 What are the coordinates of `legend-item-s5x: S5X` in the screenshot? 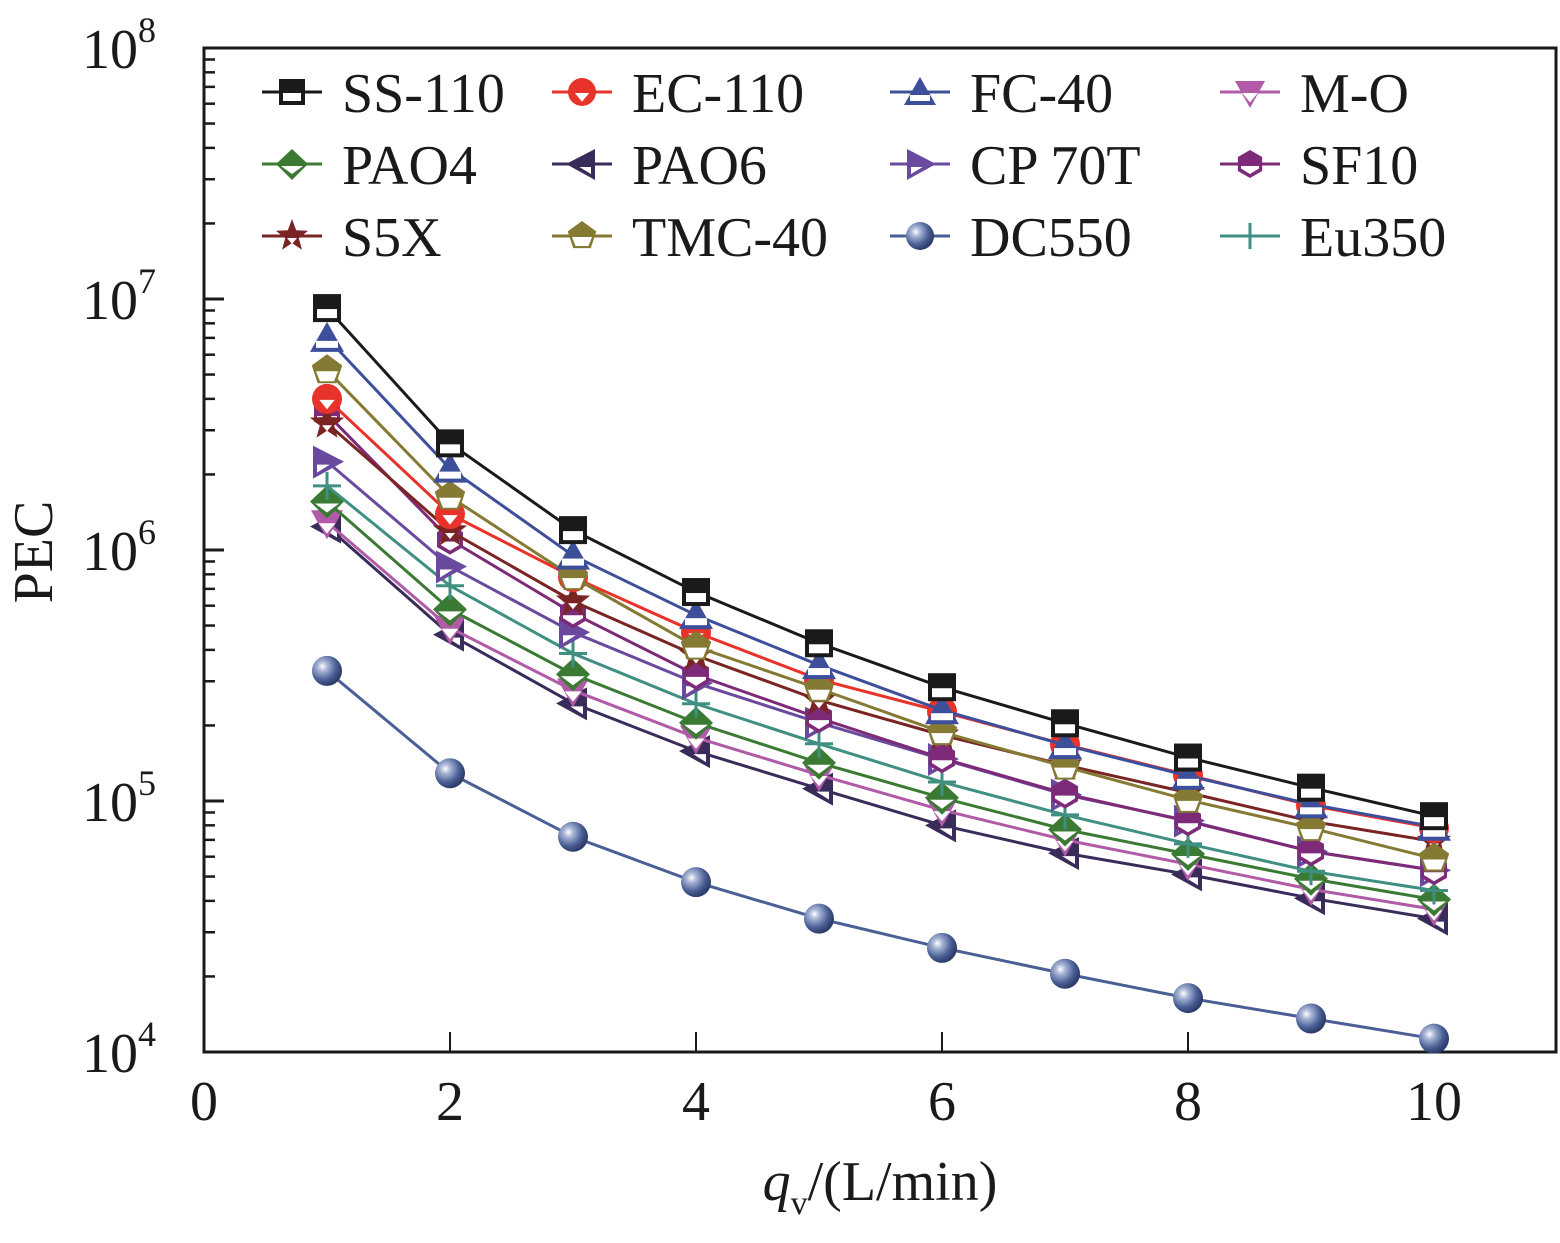 It's located at (352, 238).